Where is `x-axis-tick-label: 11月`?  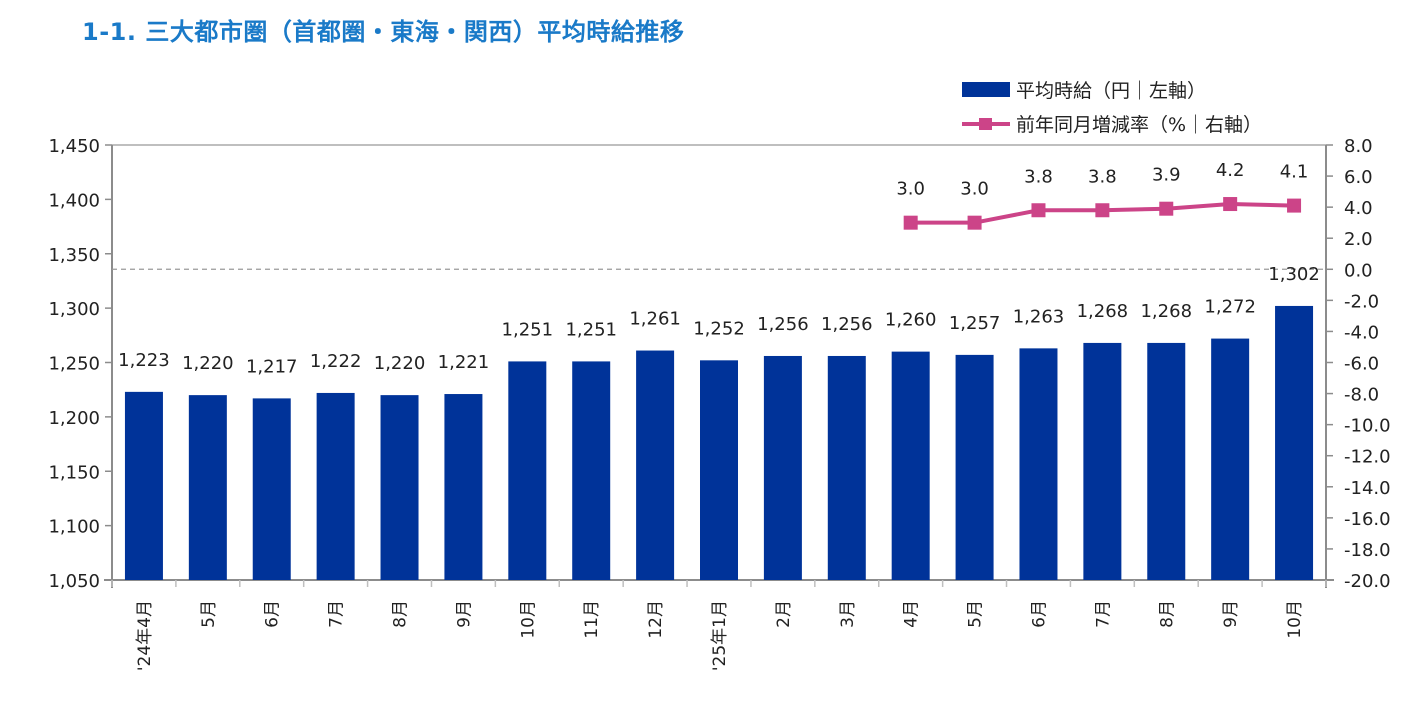
x-axis-tick-label: 11月 is located at coordinates (592, 619).